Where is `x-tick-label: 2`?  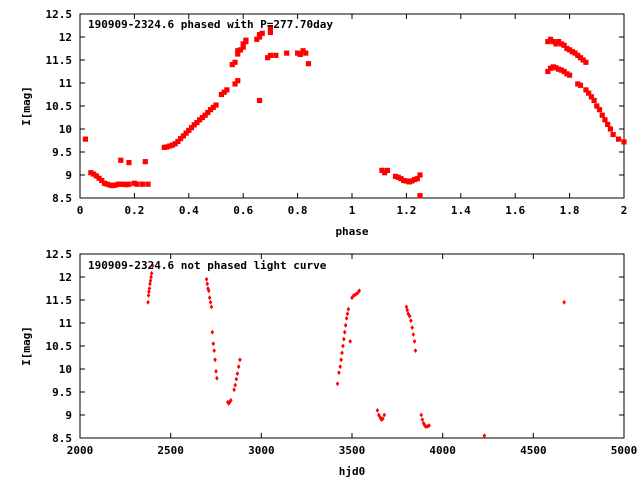
x-tick-label: 2 is located at coordinates (624, 210).